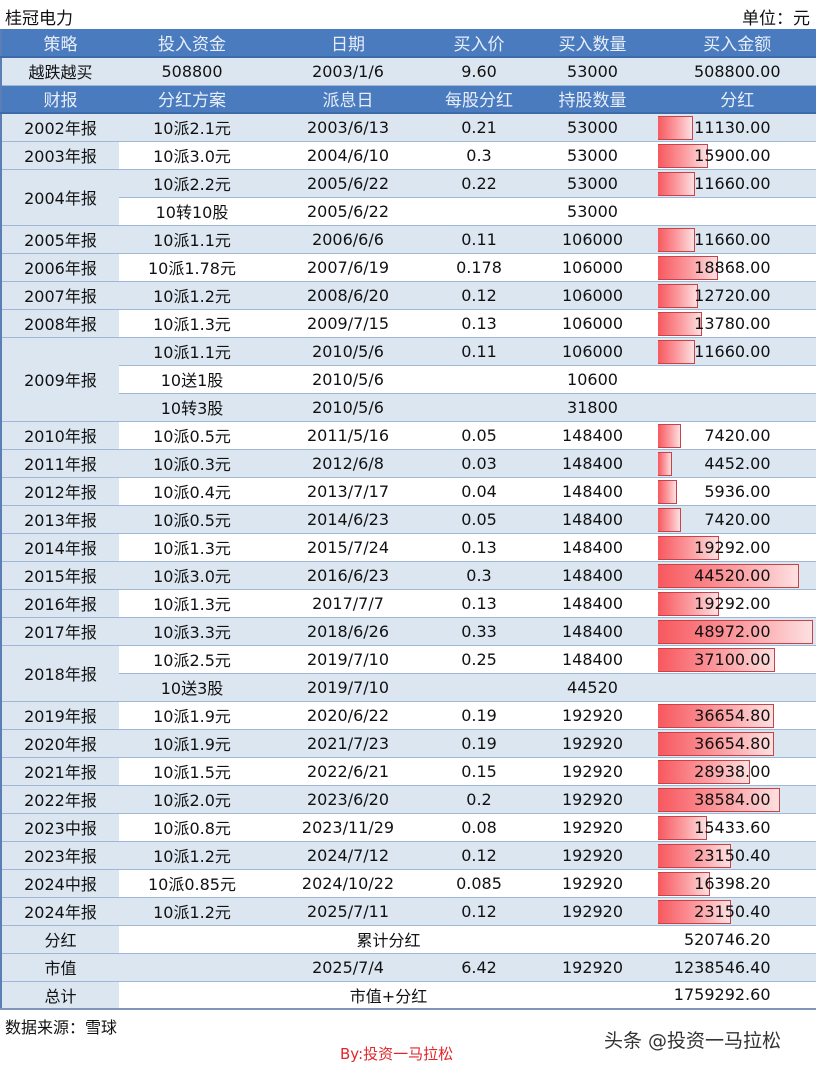  Describe the element at coordinates (737, 435) in the screenshot. I see `dividend-cell: 7420.00` at that location.